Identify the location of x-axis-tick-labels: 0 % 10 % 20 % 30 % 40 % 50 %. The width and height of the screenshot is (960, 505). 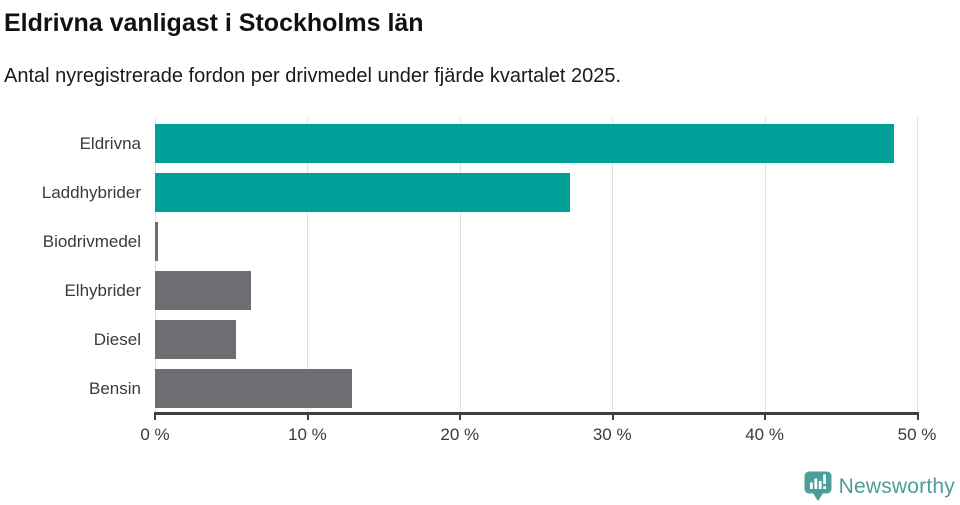
(538, 435).